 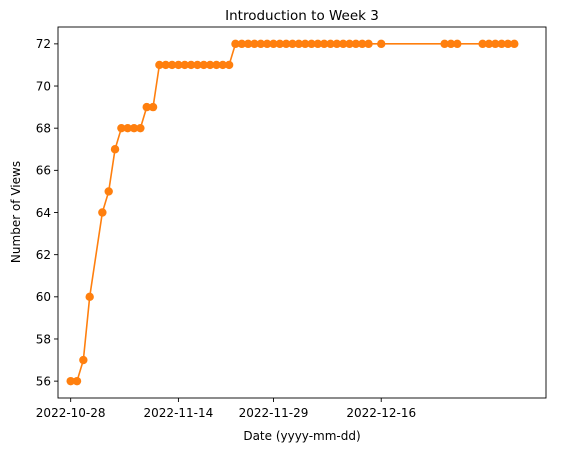 I want to click on x-tick-label: 2022-10-28, so click(x=71, y=413).